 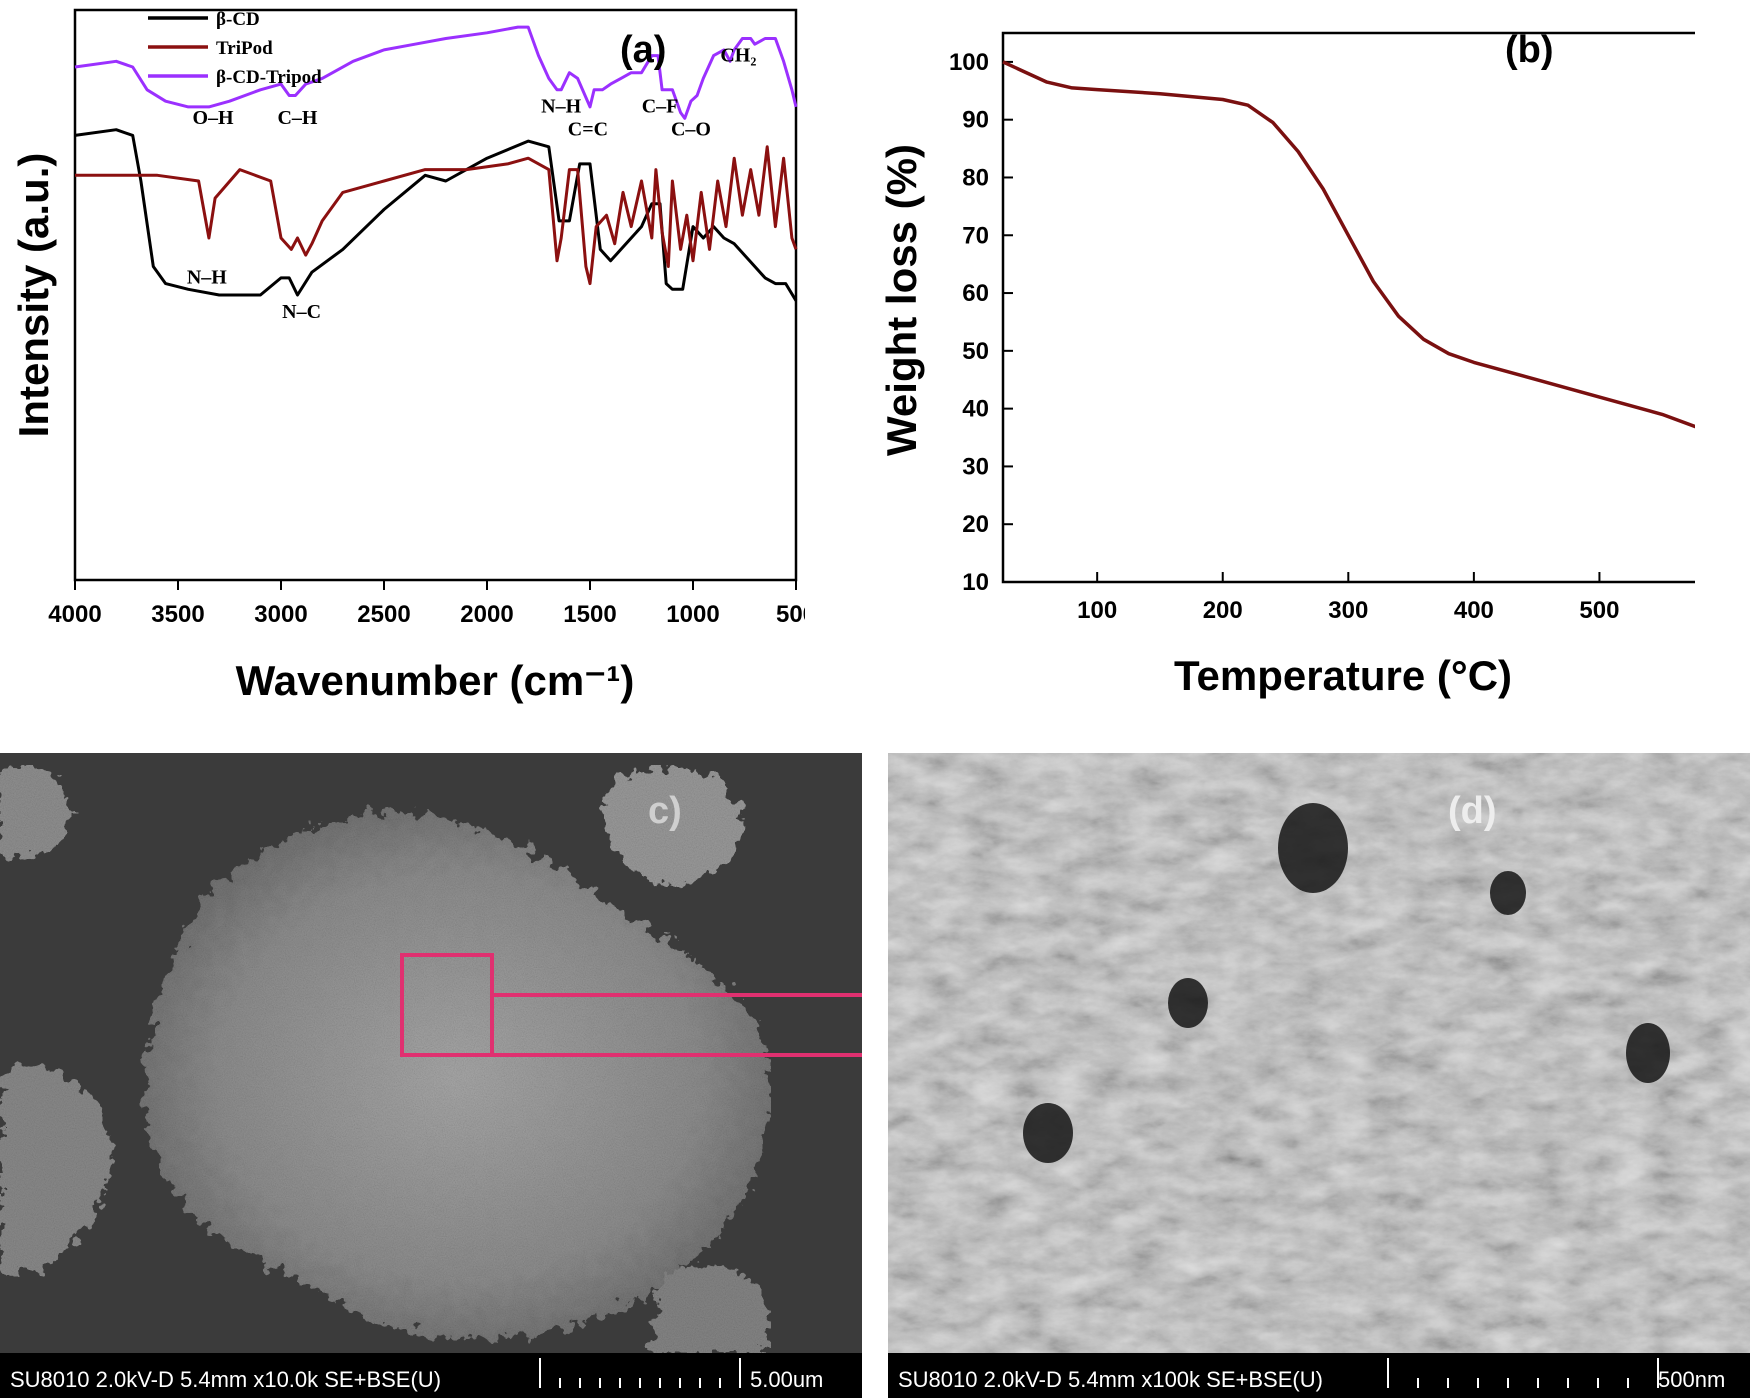 What do you see at coordinates (1474, 610) in the screenshot?
I see `tga-x-tick-label: 400` at bounding box center [1474, 610].